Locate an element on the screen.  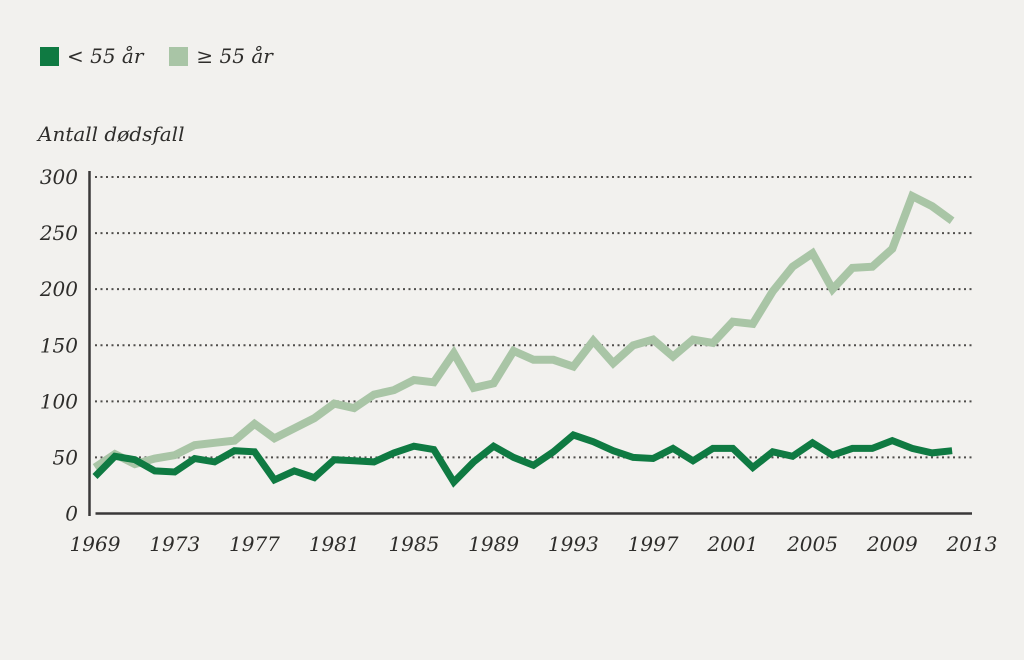
x-tick-label: 1997 is located at coordinates (653, 544).